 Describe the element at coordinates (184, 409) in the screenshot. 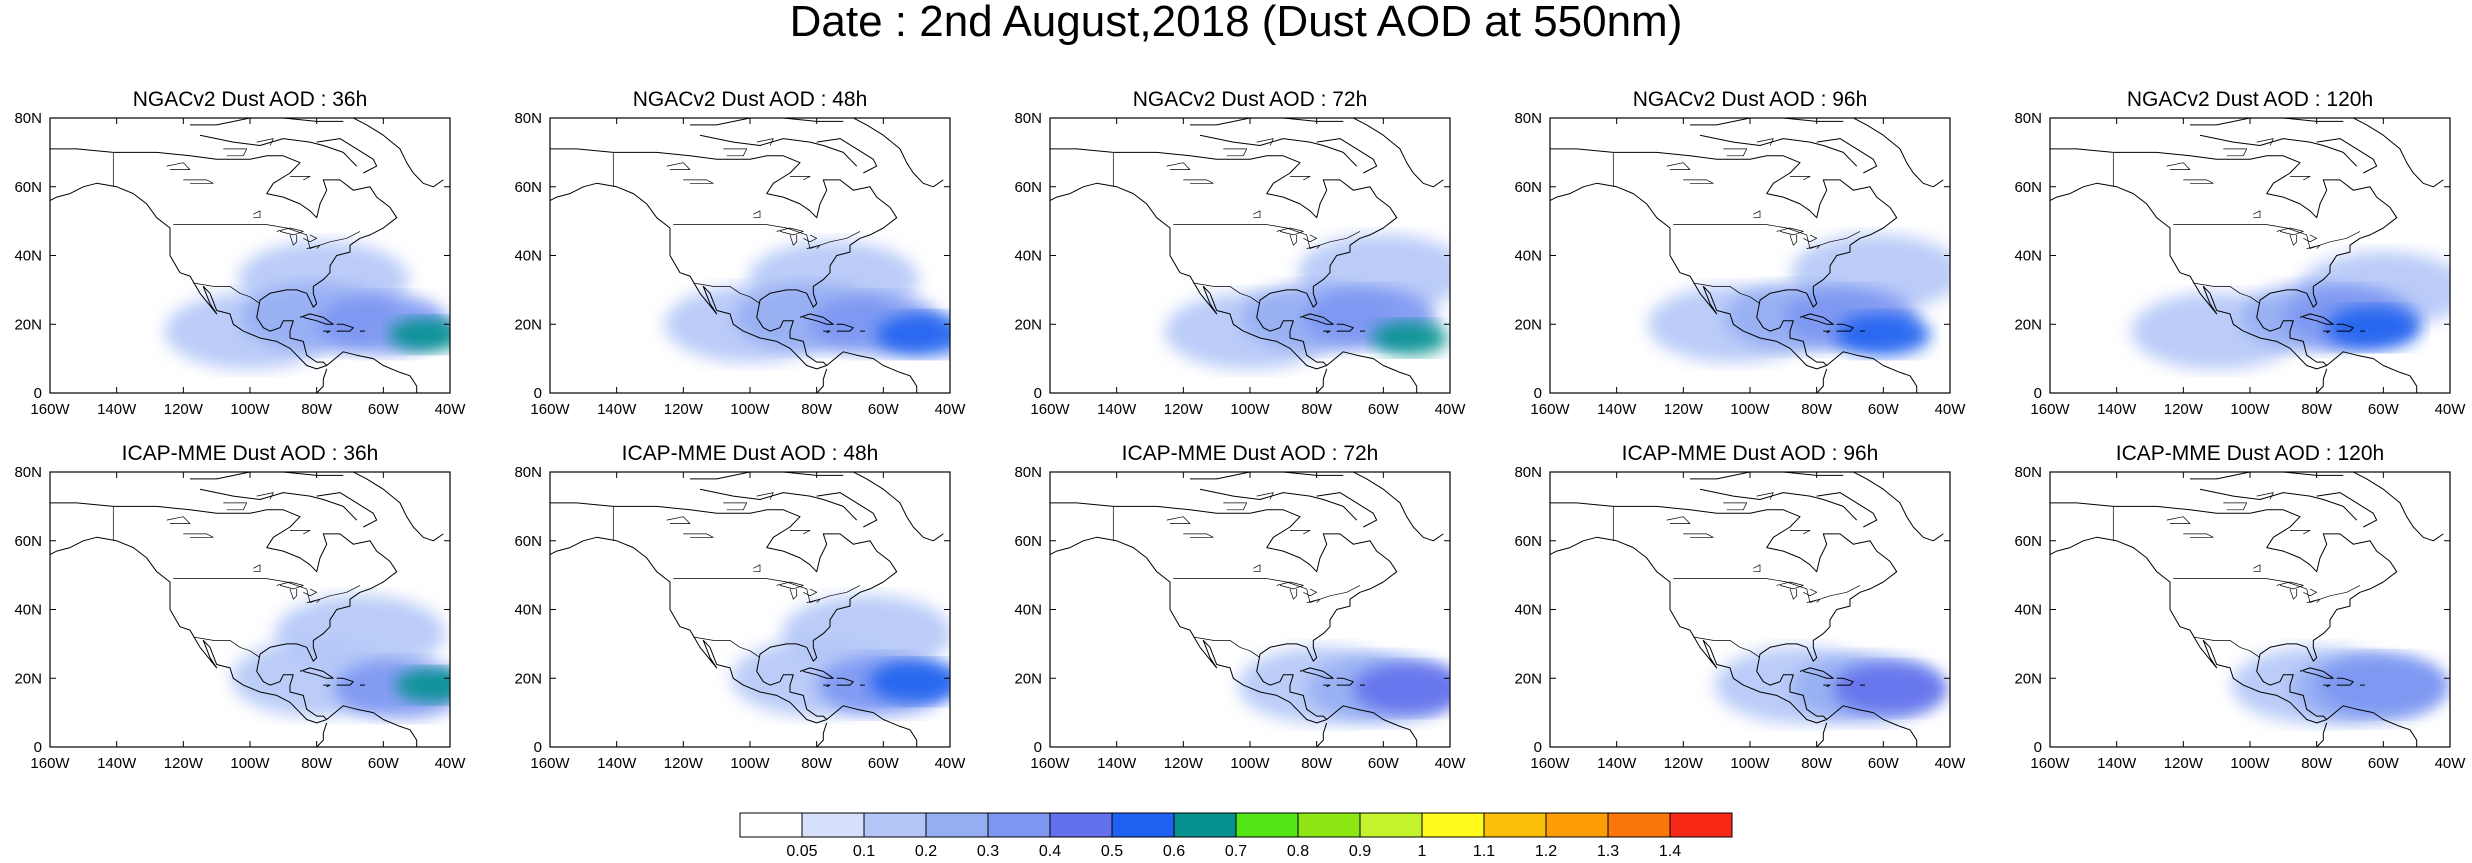

I see `lon-tick-label: 120W` at that location.